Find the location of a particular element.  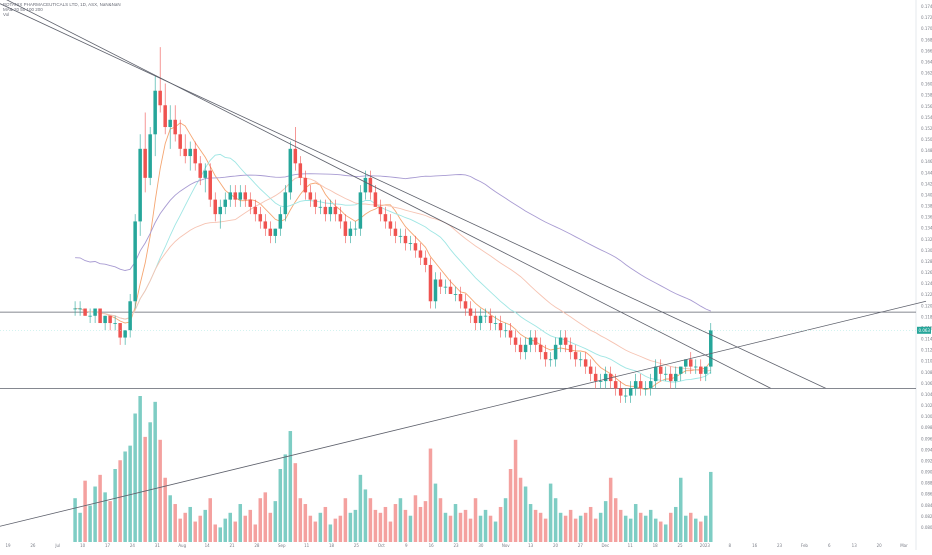

y-tick-label: 0.120 is located at coordinates (926, 305).